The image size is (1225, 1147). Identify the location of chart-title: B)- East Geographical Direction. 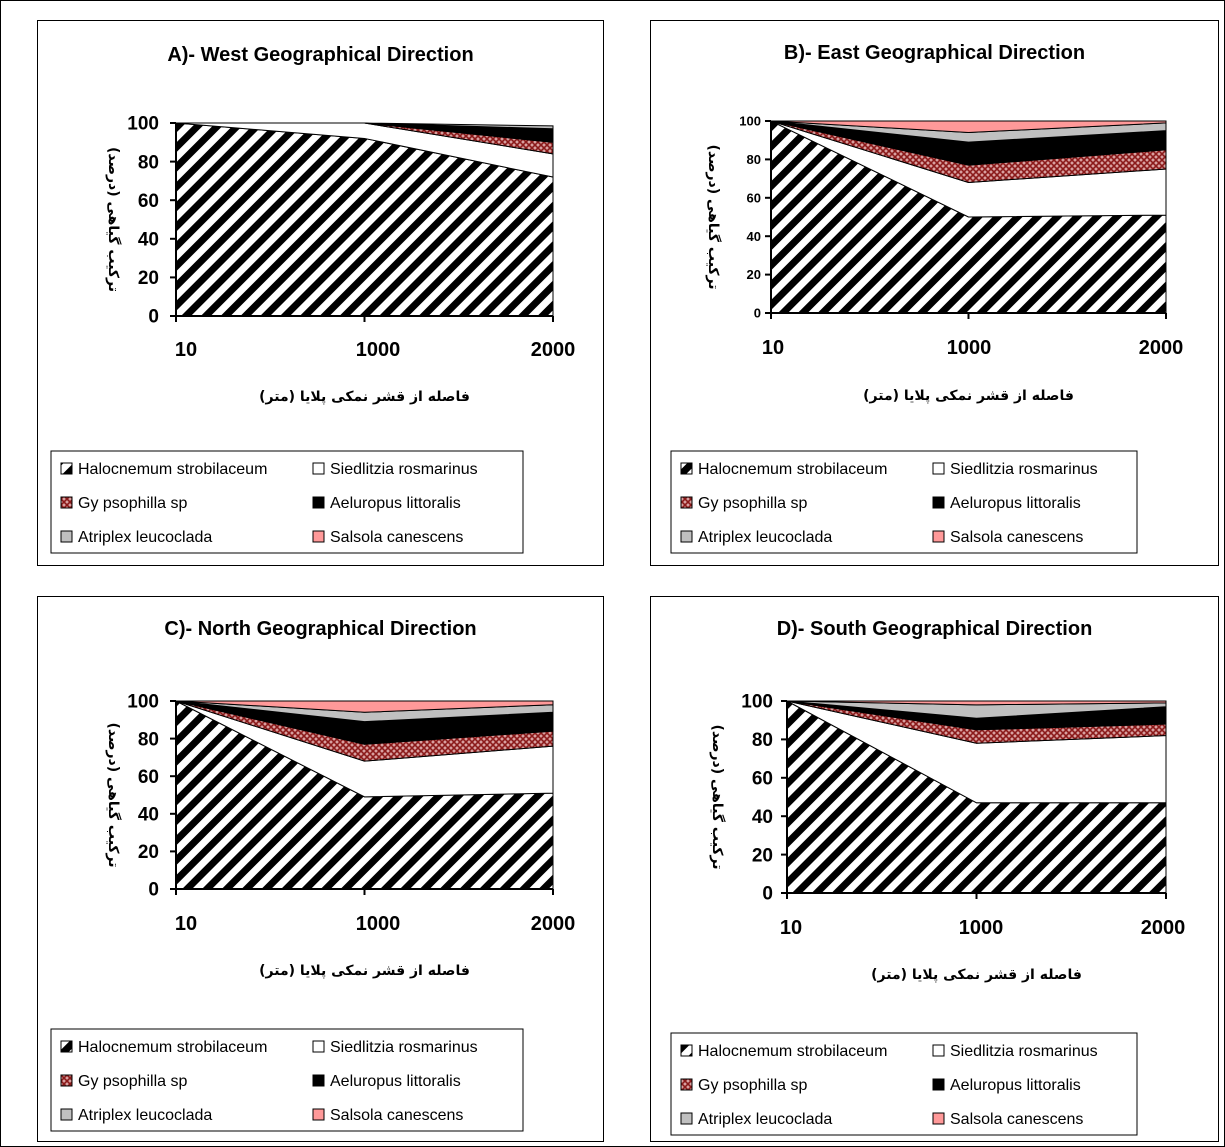
(934, 53).